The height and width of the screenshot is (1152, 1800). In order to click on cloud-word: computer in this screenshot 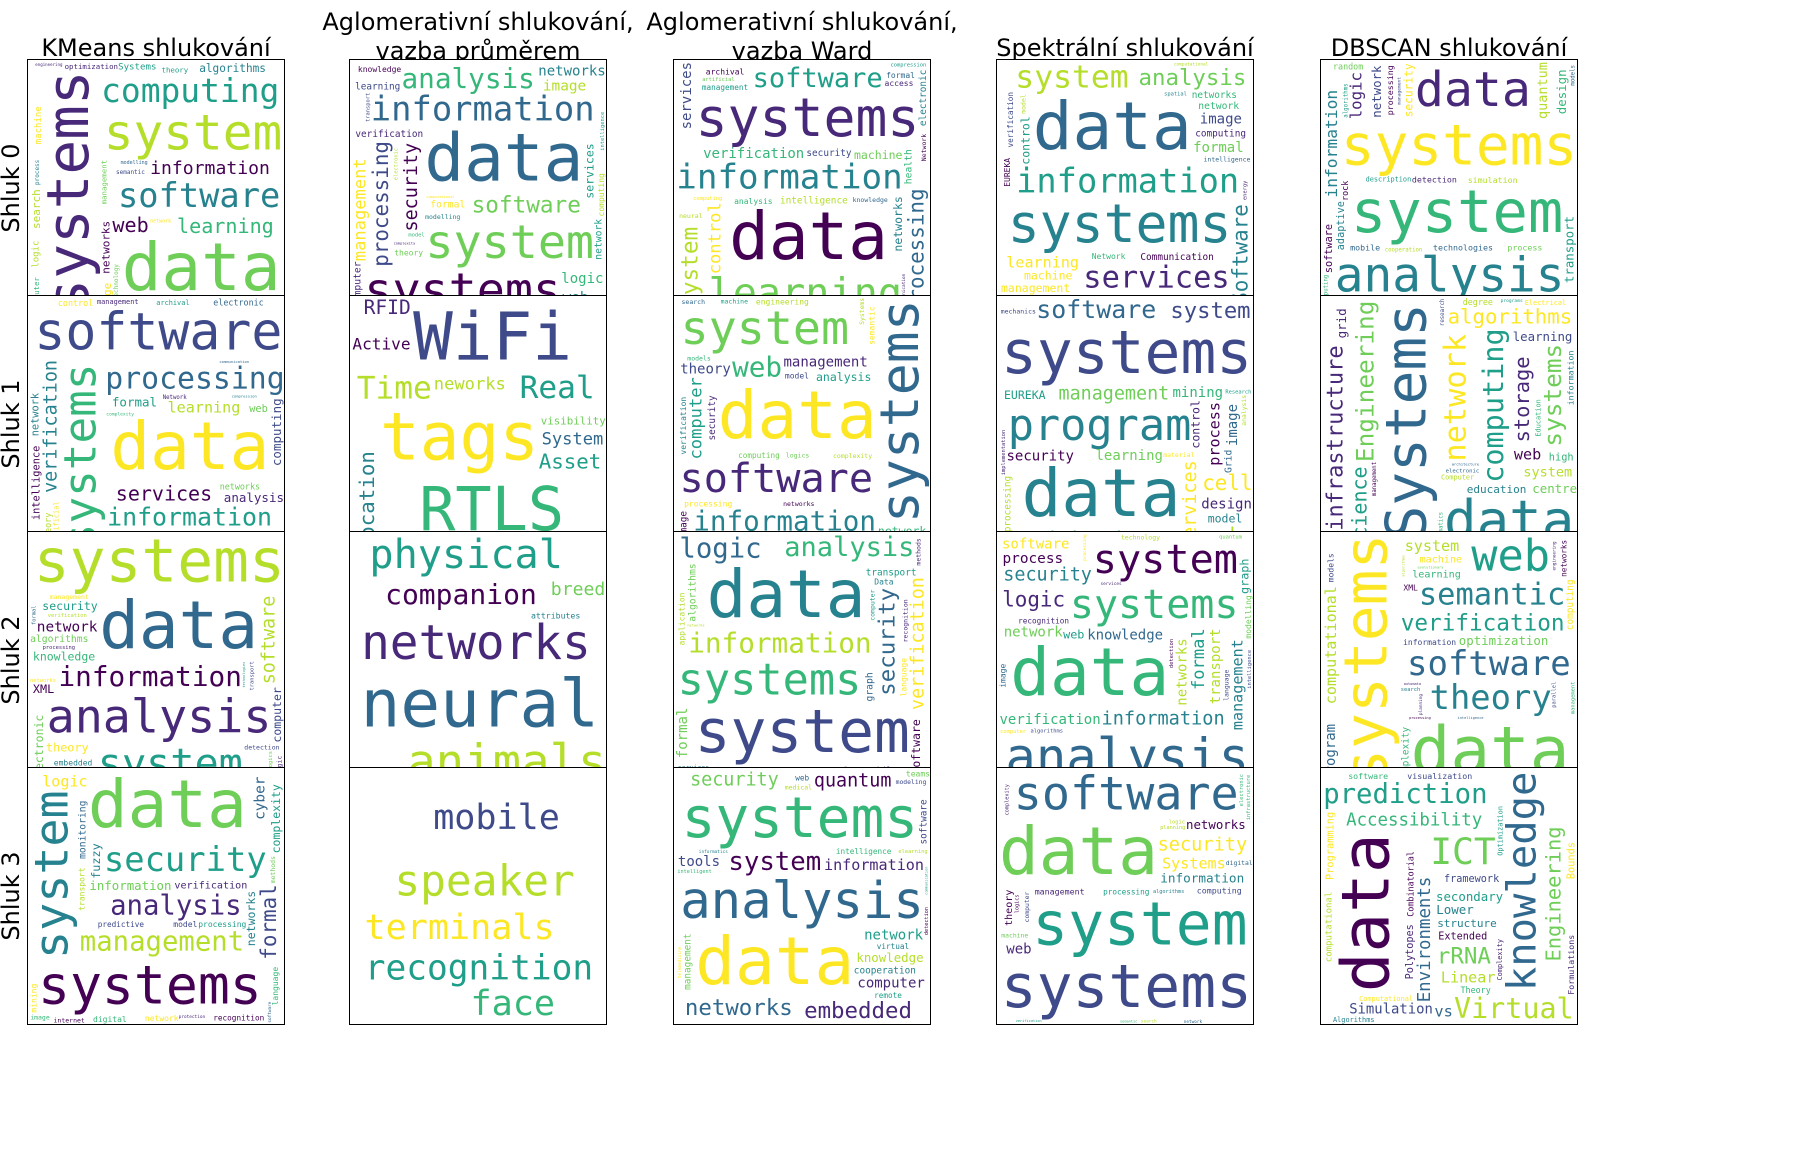, I will do `click(1027, 906)`.